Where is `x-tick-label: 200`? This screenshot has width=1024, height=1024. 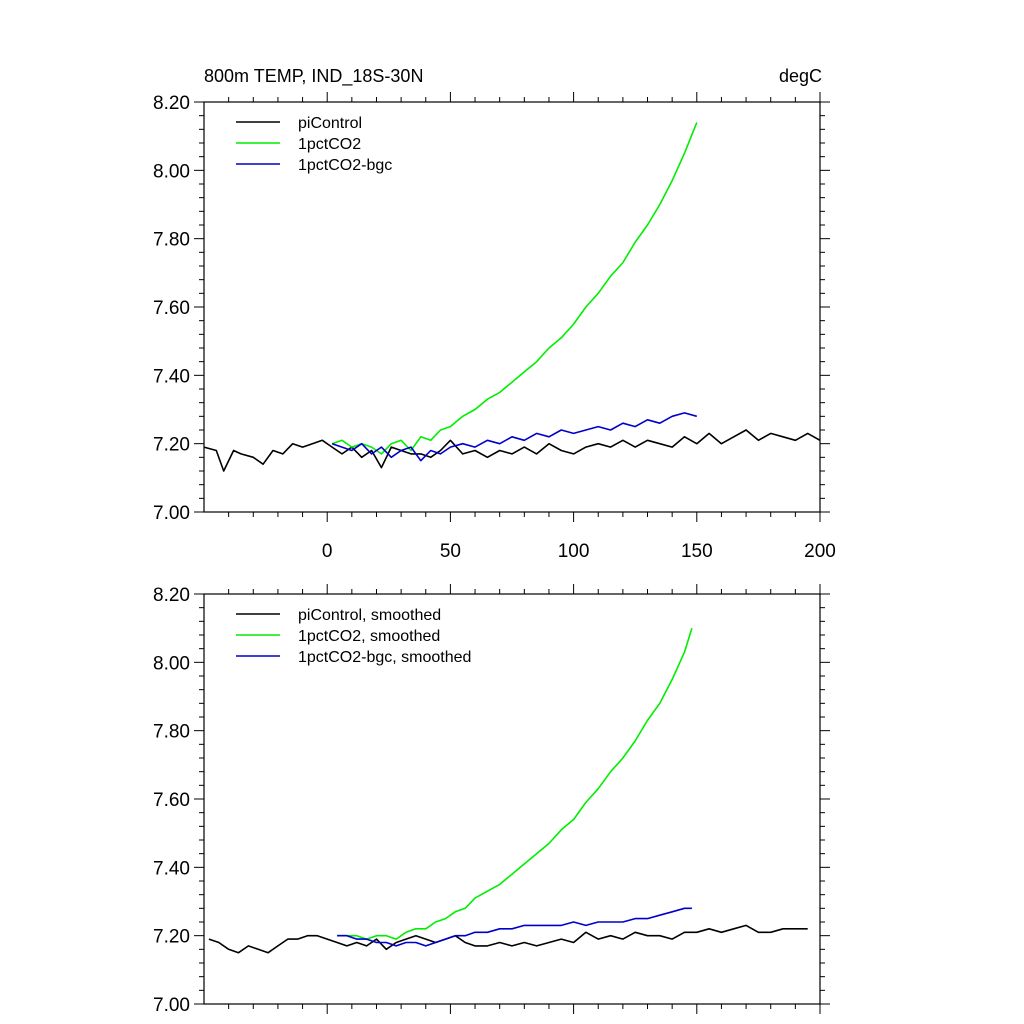 x-tick-label: 200 is located at coordinates (820, 551).